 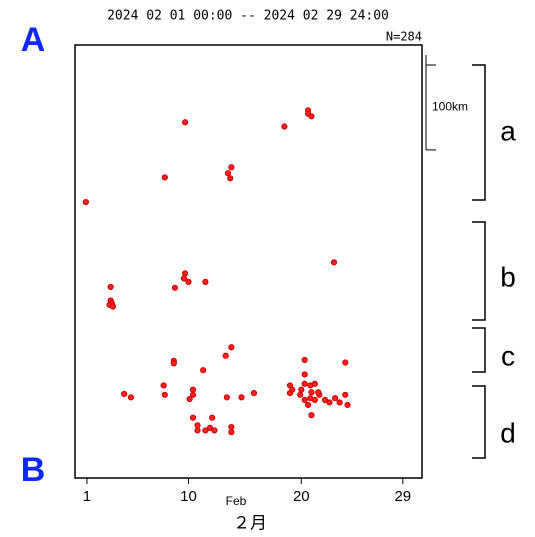 What do you see at coordinates (250, 522) in the screenshot?
I see `x-axis-label: ２月` at bounding box center [250, 522].